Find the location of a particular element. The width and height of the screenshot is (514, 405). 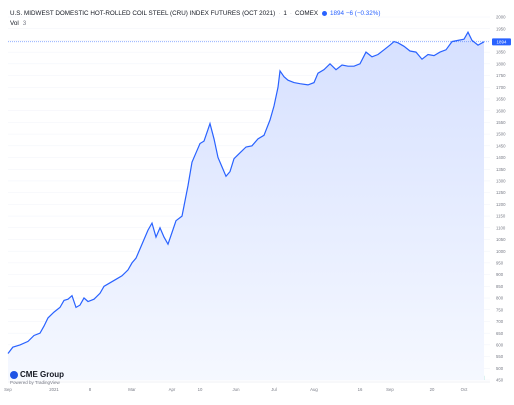

volume-label: Vol is located at coordinates (14, 23).